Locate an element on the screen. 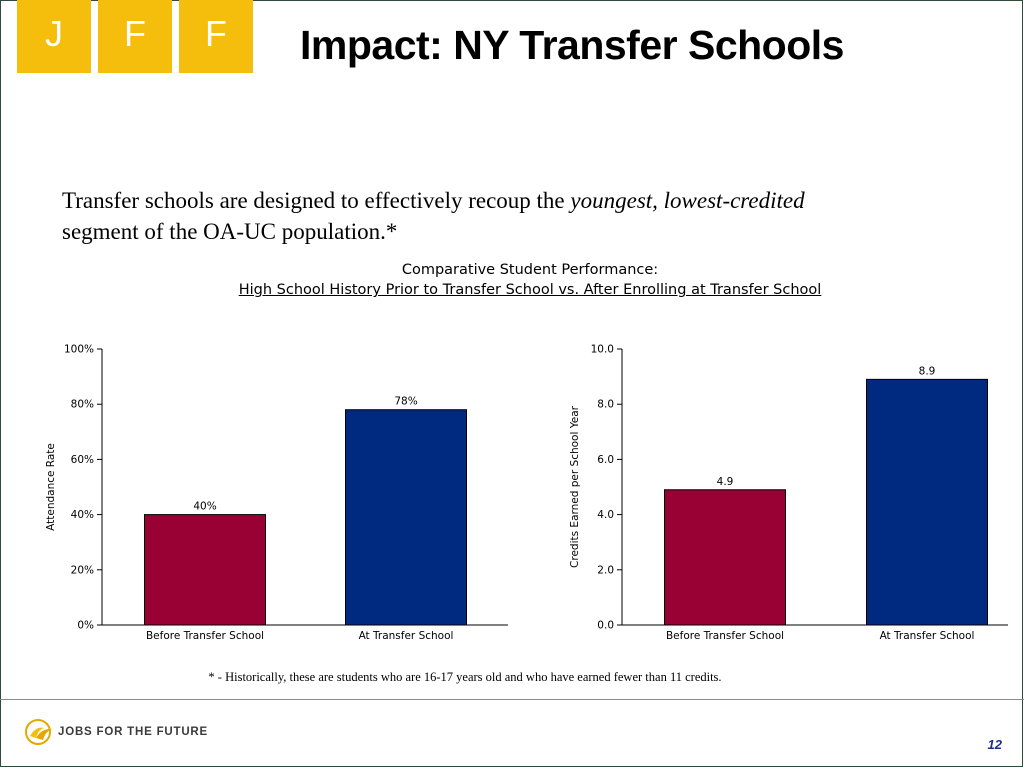 This screenshot has height=768, width=1024. y-tick-label: 0% is located at coordinates (85, 626).